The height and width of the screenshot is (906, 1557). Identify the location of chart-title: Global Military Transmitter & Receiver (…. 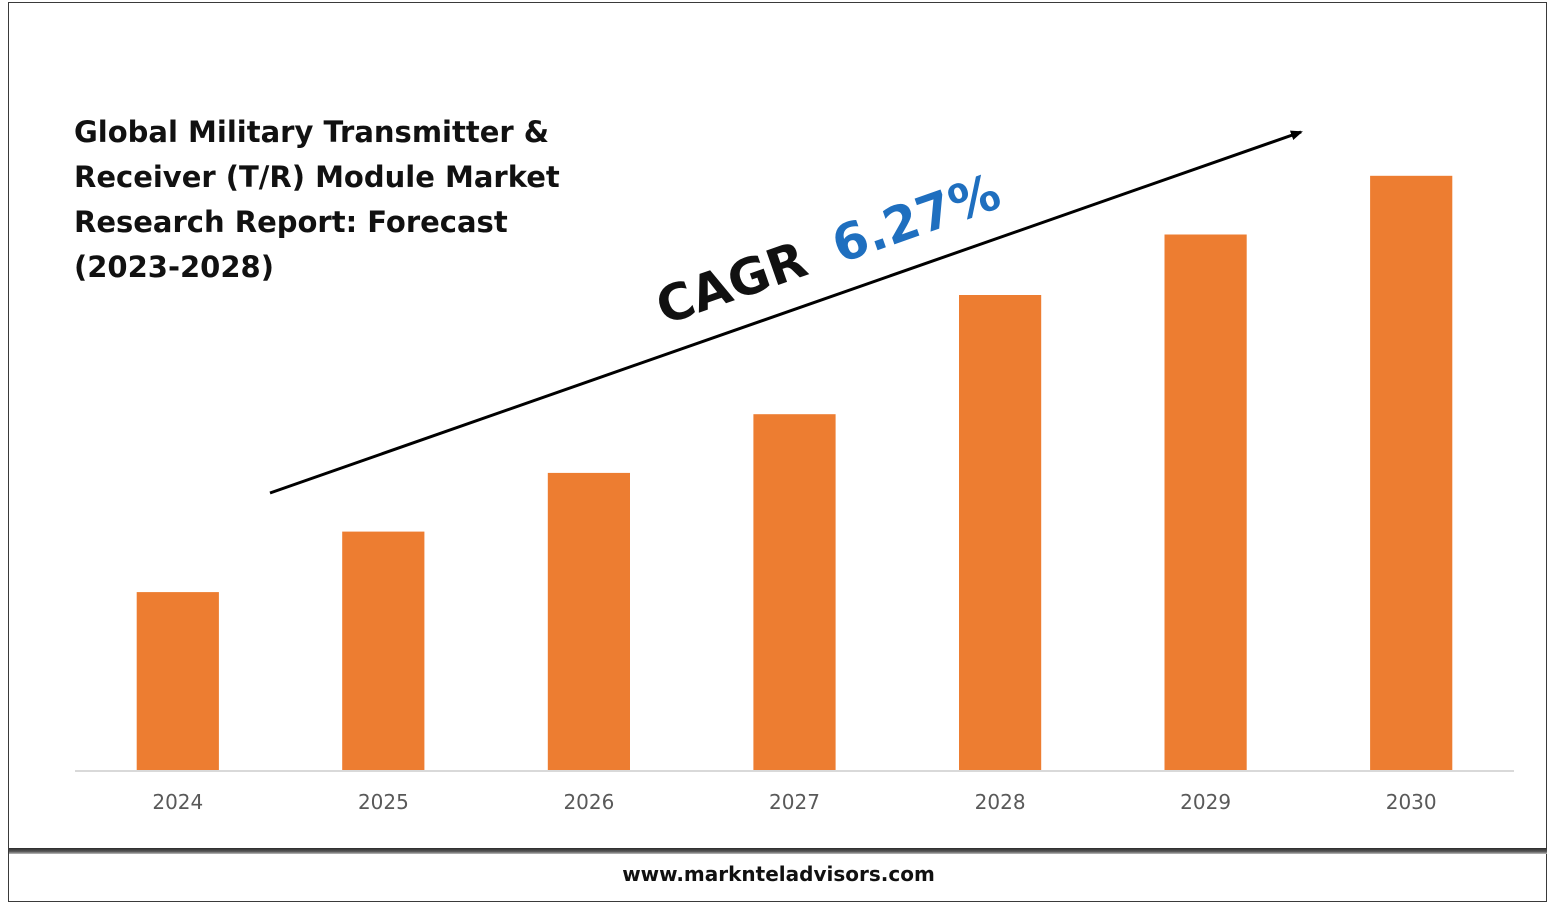
(334, 200).